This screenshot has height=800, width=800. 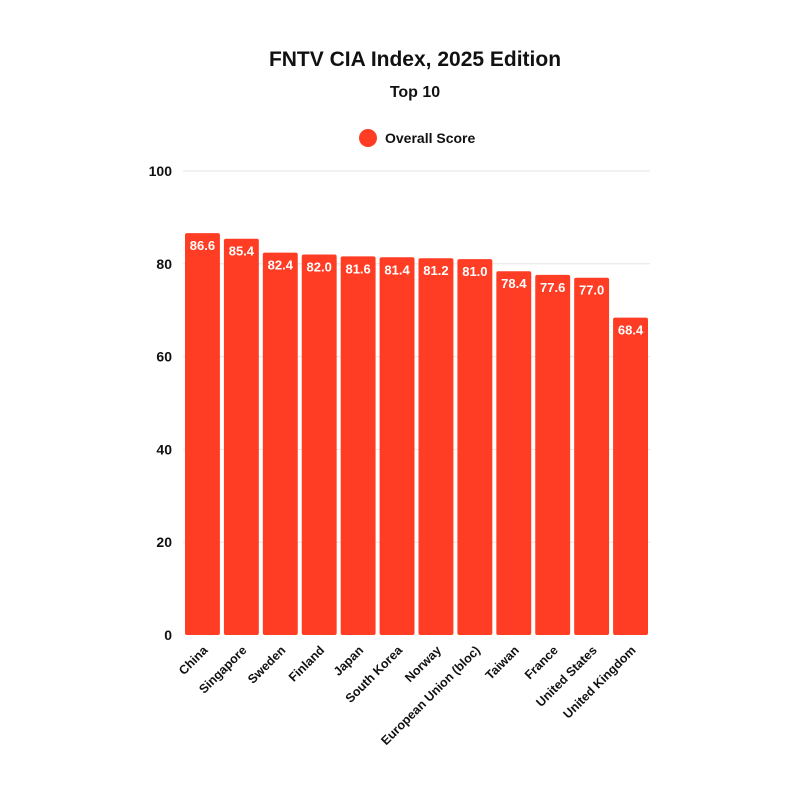 I want to click on x-tick-label: Finland, so click(x=306, y=663).